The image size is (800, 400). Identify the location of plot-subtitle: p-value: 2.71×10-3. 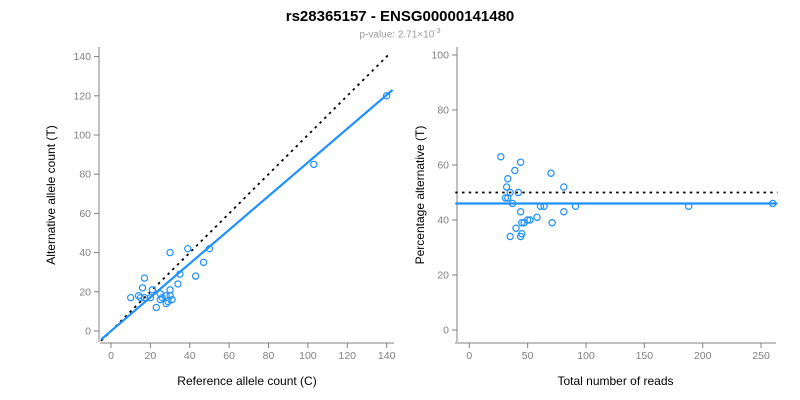
(400, 34).